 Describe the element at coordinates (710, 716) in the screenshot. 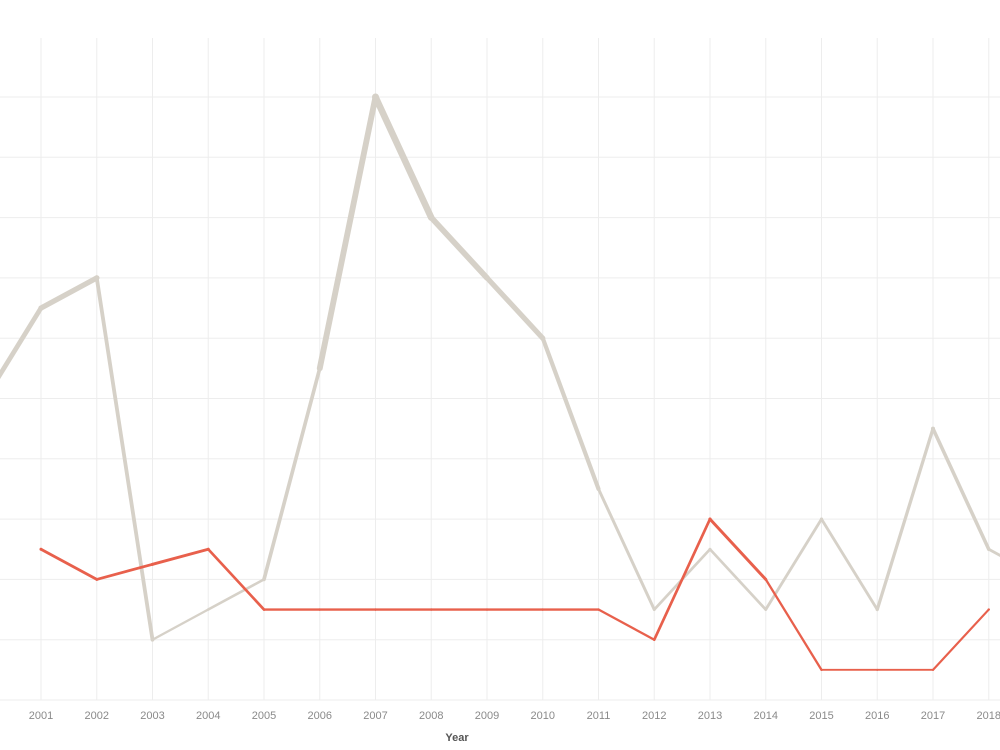

I see `x-tick-label: 2013` at that location.